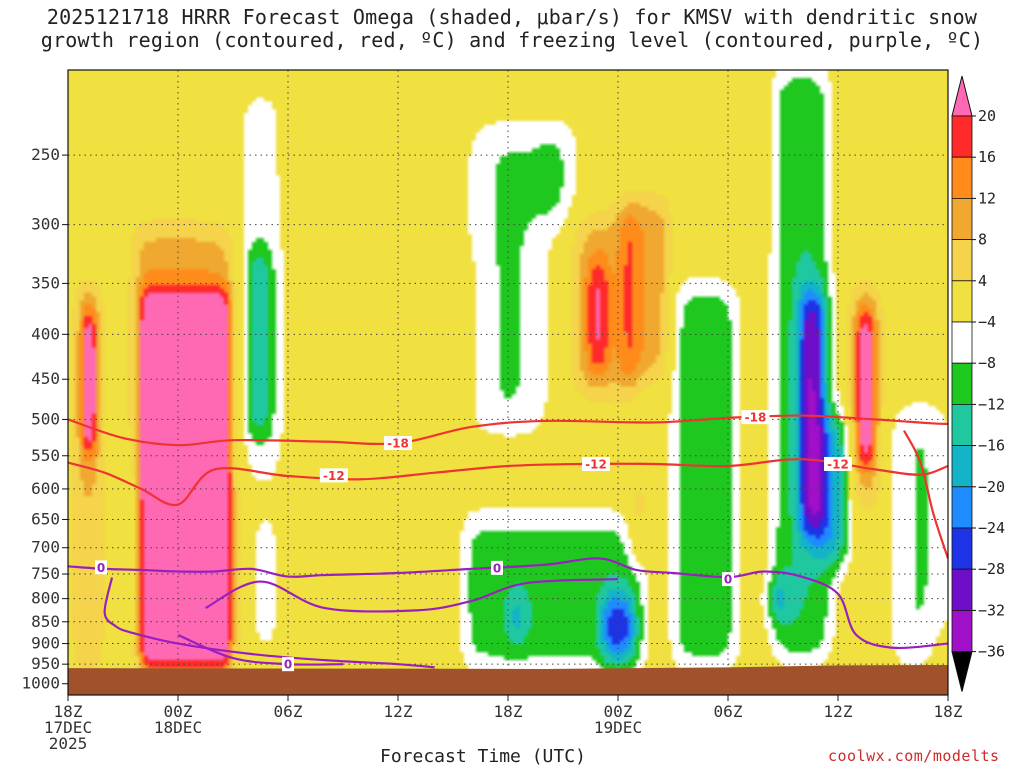 The width and height of the screenshot is (1024, 768). I want to click on colorbar-tick-label: −20, so click(991, 487).